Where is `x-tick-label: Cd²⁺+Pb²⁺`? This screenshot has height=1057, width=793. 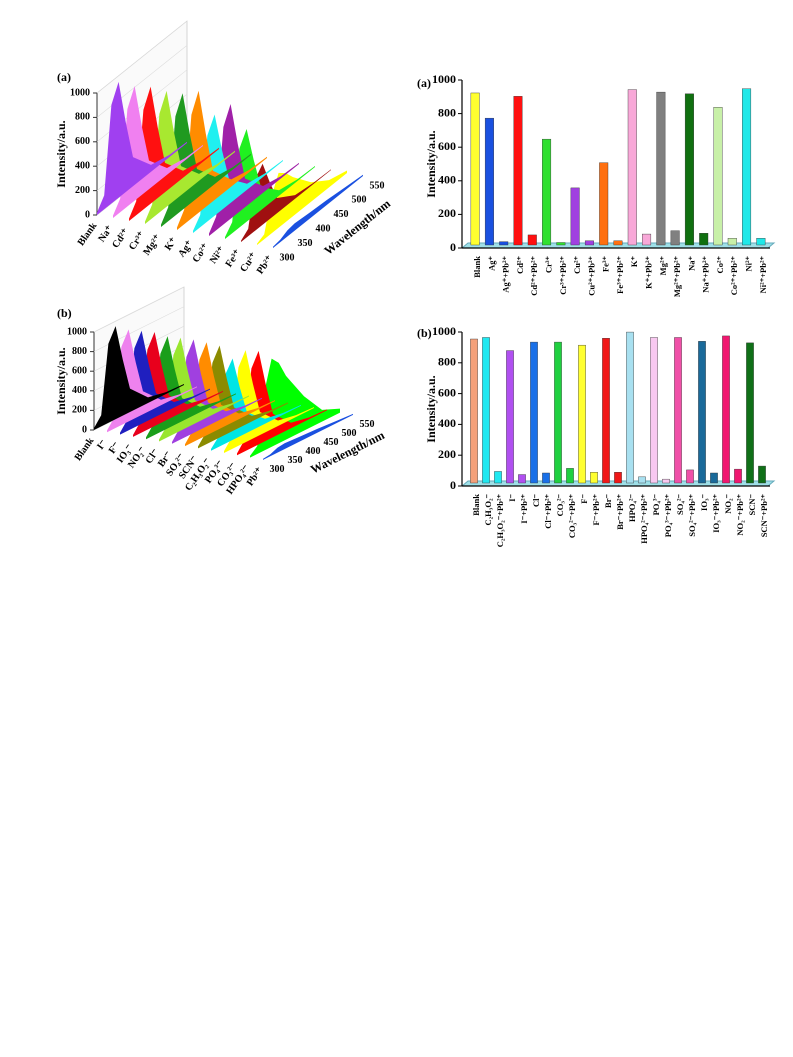 x-tick-label: Cd²⁺+Pb²⁺ is located at coordinates (534, 275).